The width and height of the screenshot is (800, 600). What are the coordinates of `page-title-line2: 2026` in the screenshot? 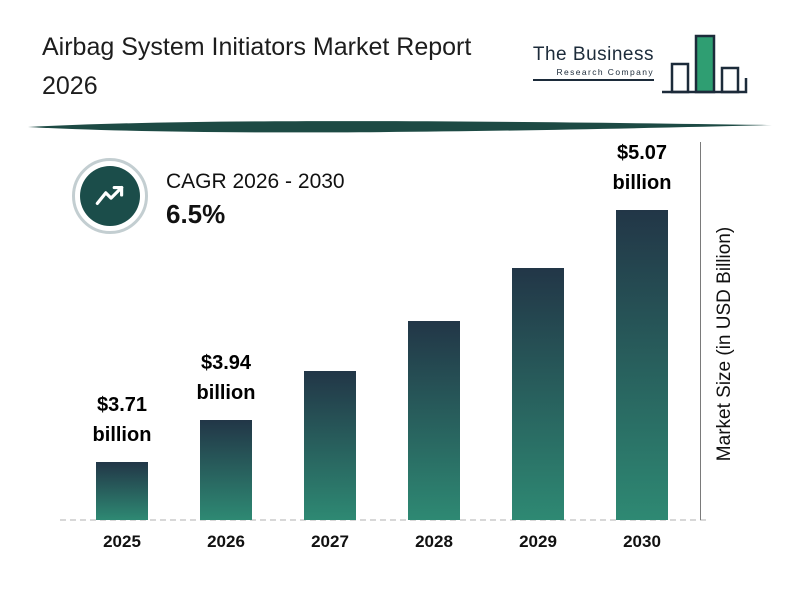 It's located at (70, 86).